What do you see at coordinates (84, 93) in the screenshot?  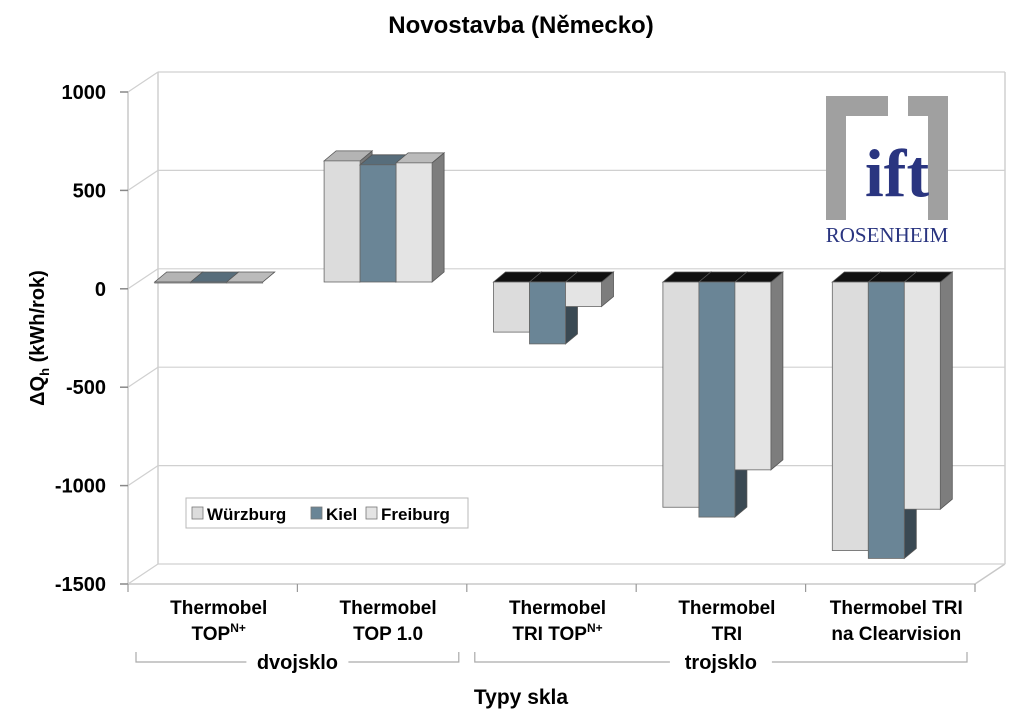 I see `y-tick-label: 1000` at bounding box center [84, 93].